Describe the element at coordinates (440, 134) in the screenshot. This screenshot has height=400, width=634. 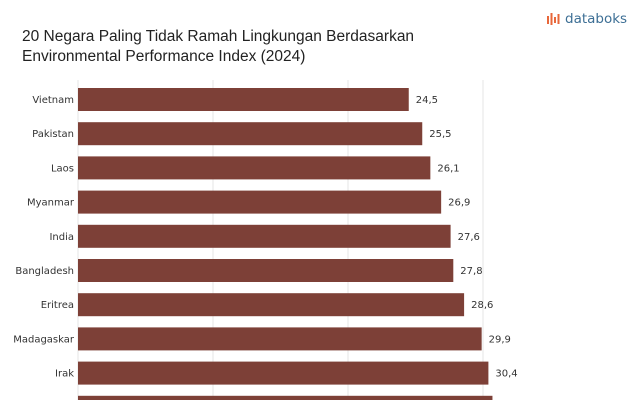
I see `value-label: 25,5` at that location.